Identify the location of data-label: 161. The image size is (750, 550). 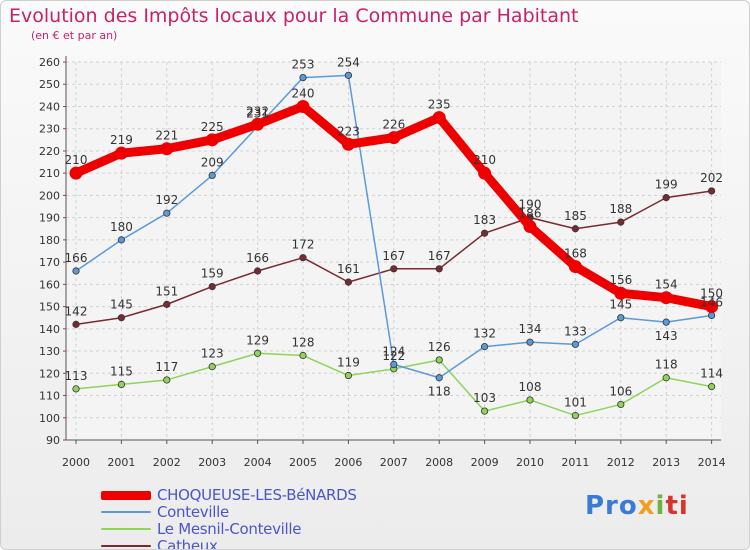
(348, 269).